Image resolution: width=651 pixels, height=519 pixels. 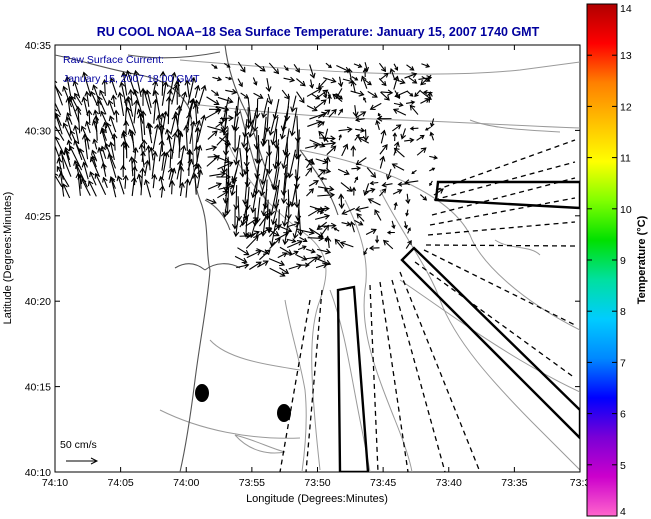 What do you see at coordinates (609, 260) in the screenshot?
I see `colorbar-ticks: 4 5 6 7 8 9 10 11 12 13 14` at bounding box center [609, 260].